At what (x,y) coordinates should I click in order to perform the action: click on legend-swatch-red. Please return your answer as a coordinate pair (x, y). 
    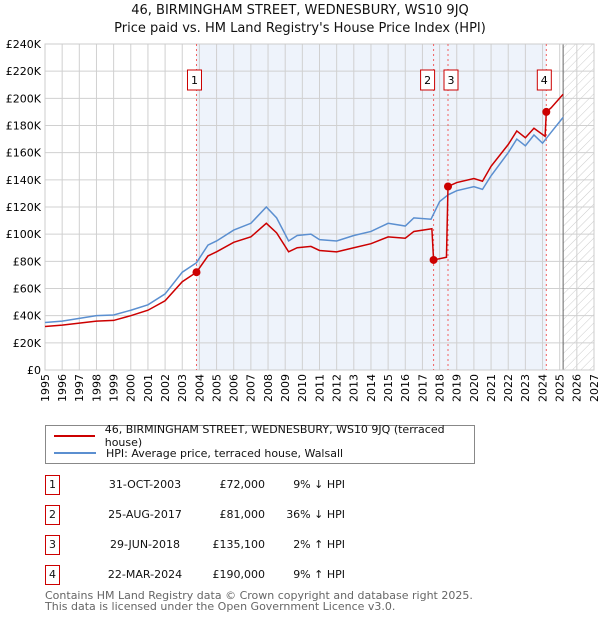
    Looking at the image, I should click on (74, 436).